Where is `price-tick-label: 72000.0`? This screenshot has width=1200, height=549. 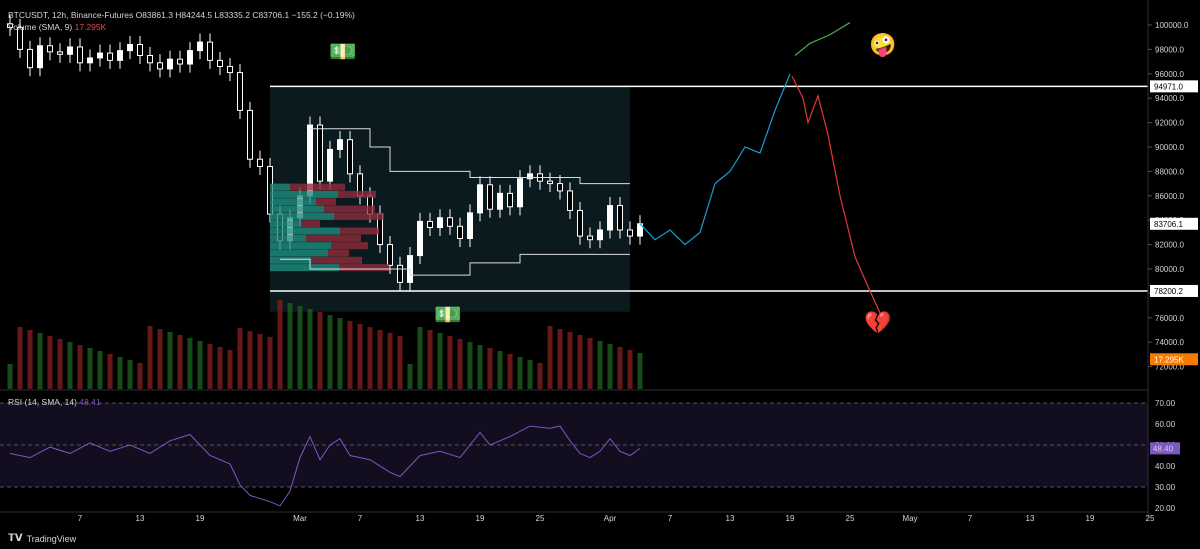 price-tick-label: 72000.0 is located at coordinates (1169, 367).